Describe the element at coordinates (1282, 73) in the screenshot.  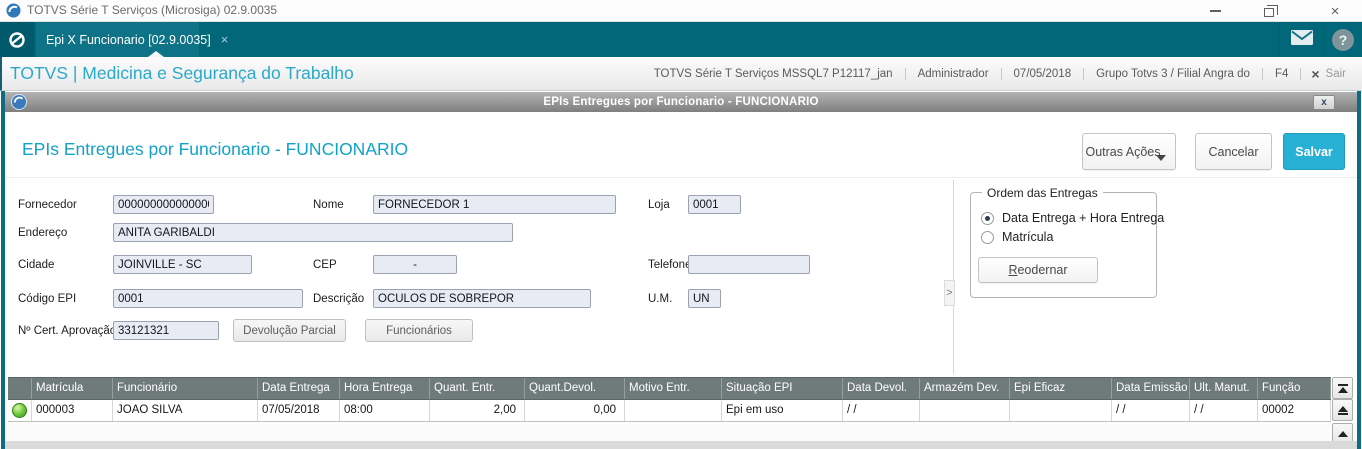
I see `f4-shortcut: F4` at that location.